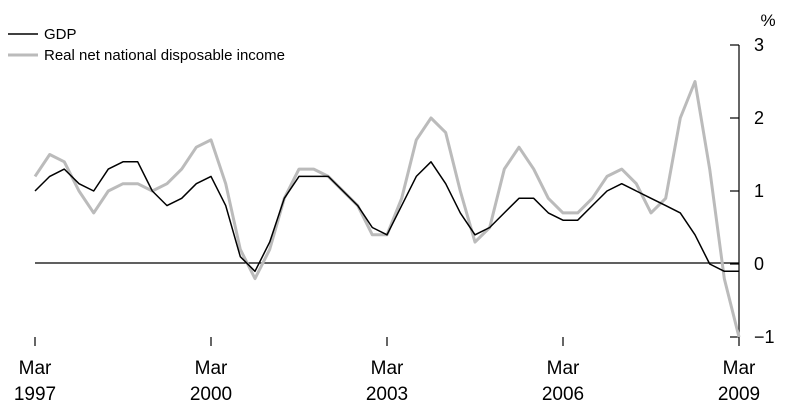  Describe the element at coordinates (35, 393) in the screenshot. I see `x-tick-year-label: 1997` at that location.